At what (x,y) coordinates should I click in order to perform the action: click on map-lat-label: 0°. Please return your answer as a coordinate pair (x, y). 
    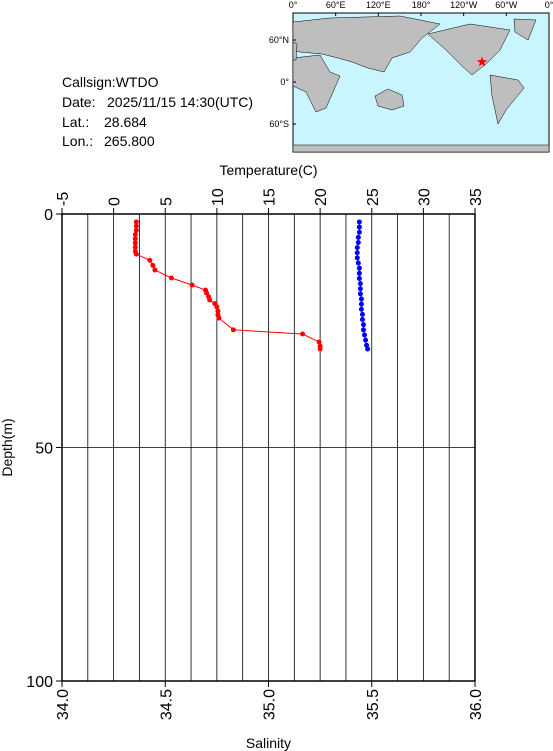
    Looking at the image, I should click on (284, 82).